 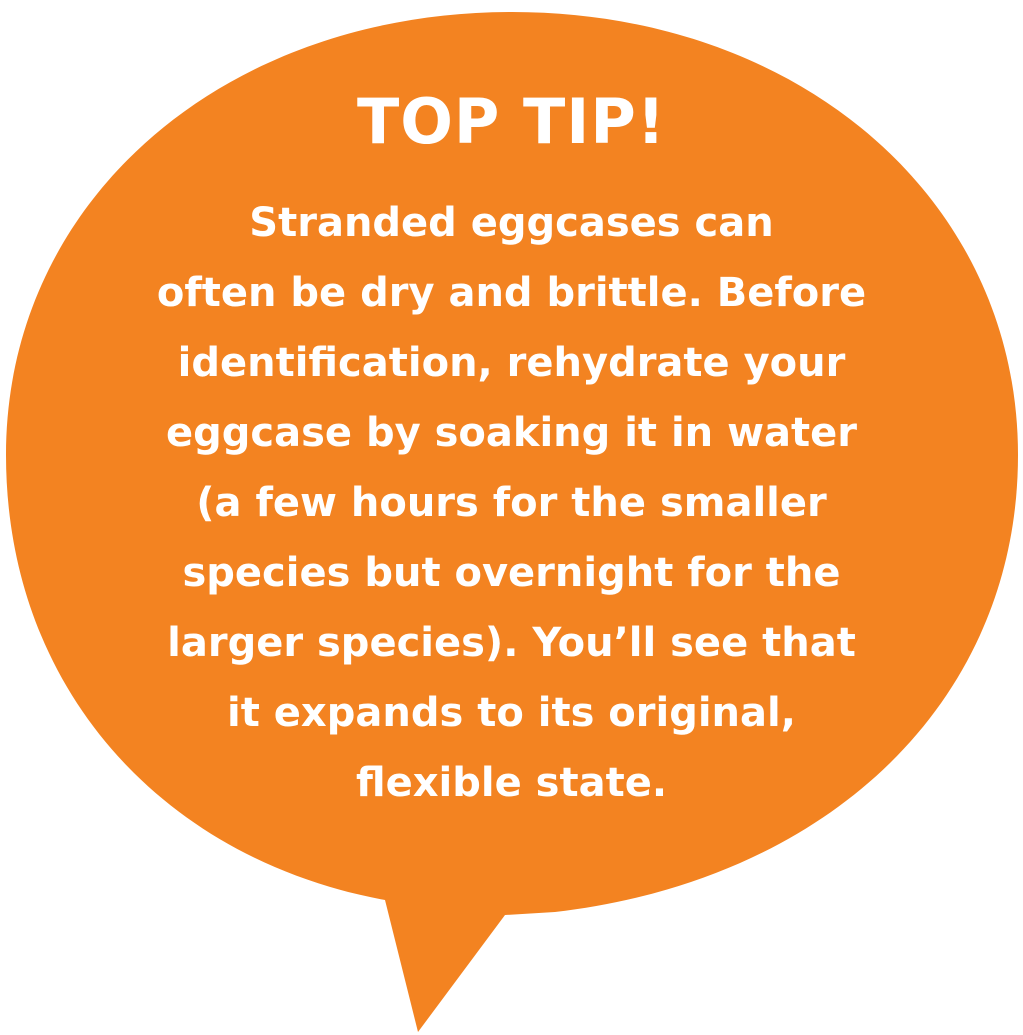 I want to click on tip-line: eggcase by soaking it in water, so click(x=511, y=433).